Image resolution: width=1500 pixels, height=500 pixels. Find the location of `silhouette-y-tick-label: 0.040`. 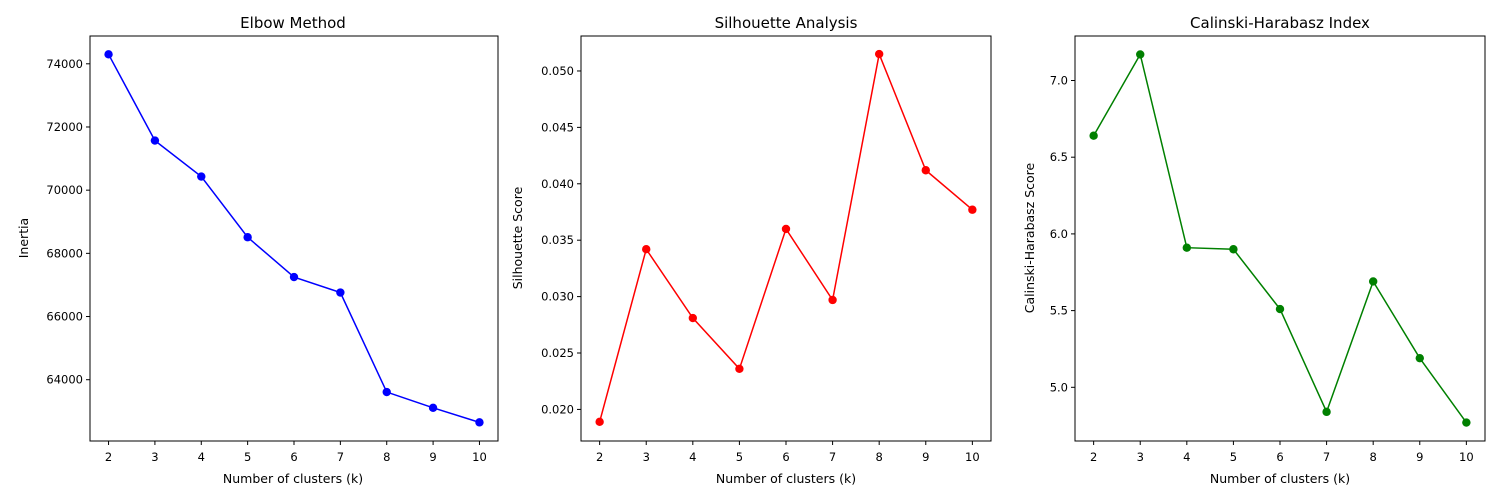

silhouette-y-tick-label: 0.040 is located at coordinates (557, 184).